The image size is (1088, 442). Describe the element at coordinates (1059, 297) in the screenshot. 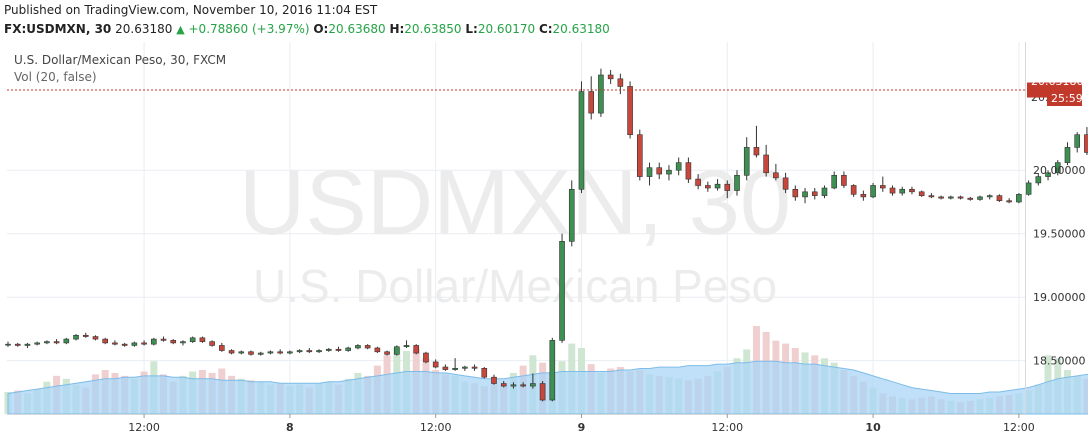

I see `price-tick-label: 19.00000` at that location.